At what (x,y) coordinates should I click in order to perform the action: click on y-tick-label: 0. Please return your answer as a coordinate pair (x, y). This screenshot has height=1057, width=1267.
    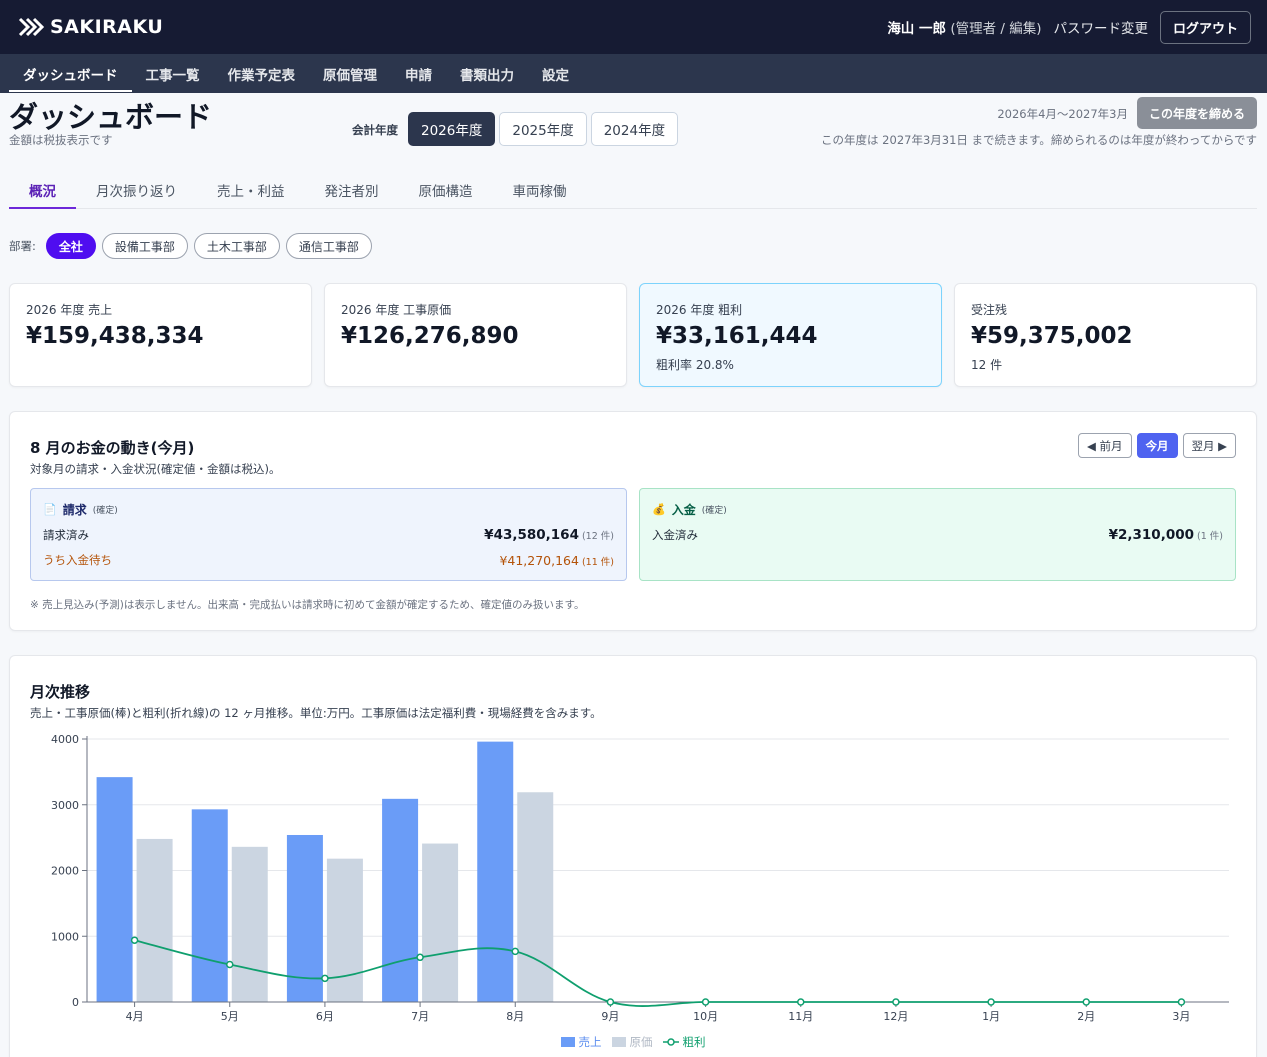
    Looking at the image, I should click on (75, 1002).